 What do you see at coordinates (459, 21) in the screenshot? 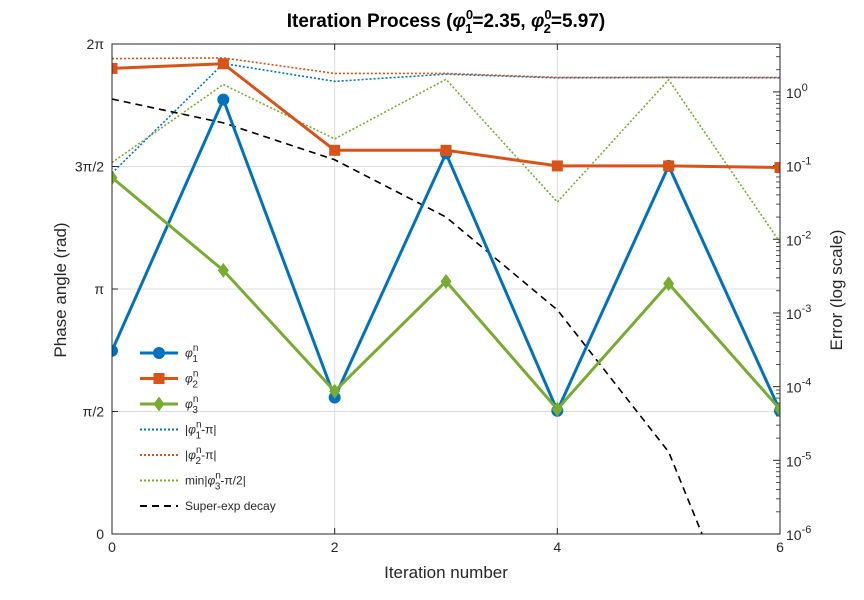
I see `chart-title-symbol-1: φ` at bounding box center [459, 21].